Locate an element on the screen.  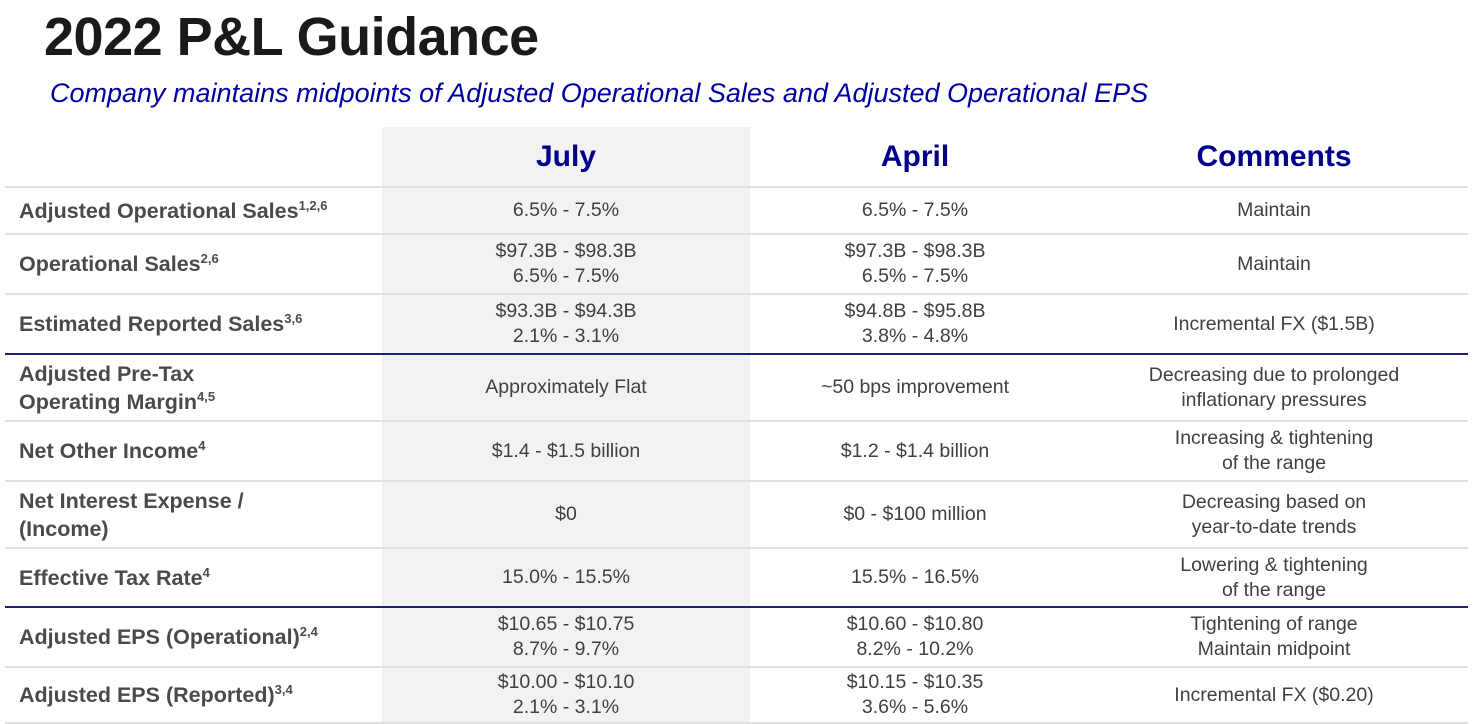
table-cell: Incremental FX ($0.20) is located at coordinates (1274, 695).